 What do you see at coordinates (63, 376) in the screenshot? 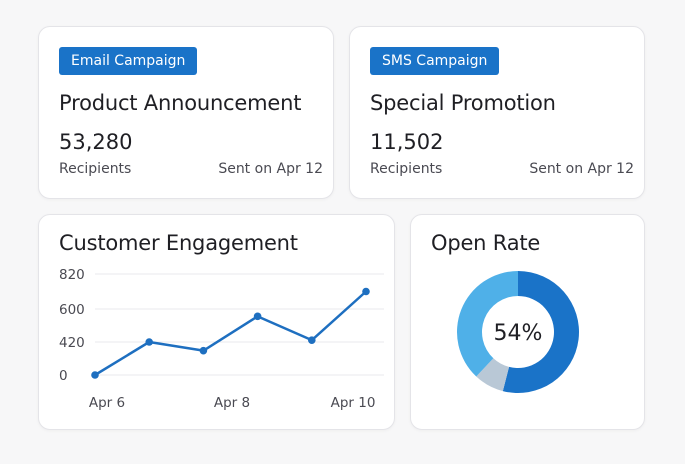
I see `y-tick-label: 0` at bounding box center [63, 376].